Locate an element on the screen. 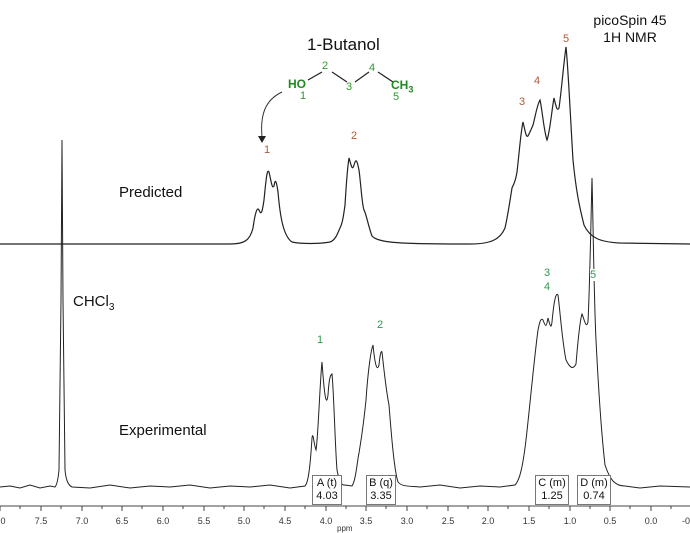 This screenshot has height=533, width=690. experimental-peak-label-3: 3 is located at coordinates (547, 273).